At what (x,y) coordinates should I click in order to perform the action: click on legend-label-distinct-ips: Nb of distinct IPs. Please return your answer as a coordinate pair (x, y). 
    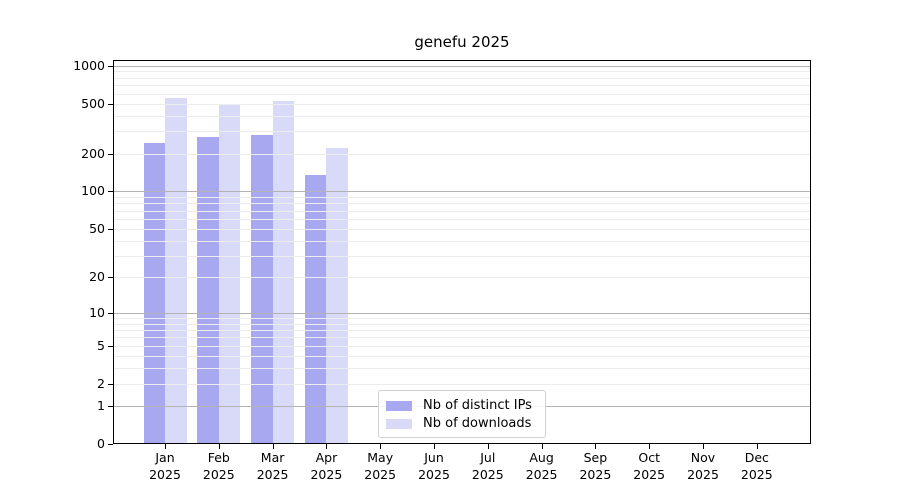
    Looking at the image, I should click on (477, 405).